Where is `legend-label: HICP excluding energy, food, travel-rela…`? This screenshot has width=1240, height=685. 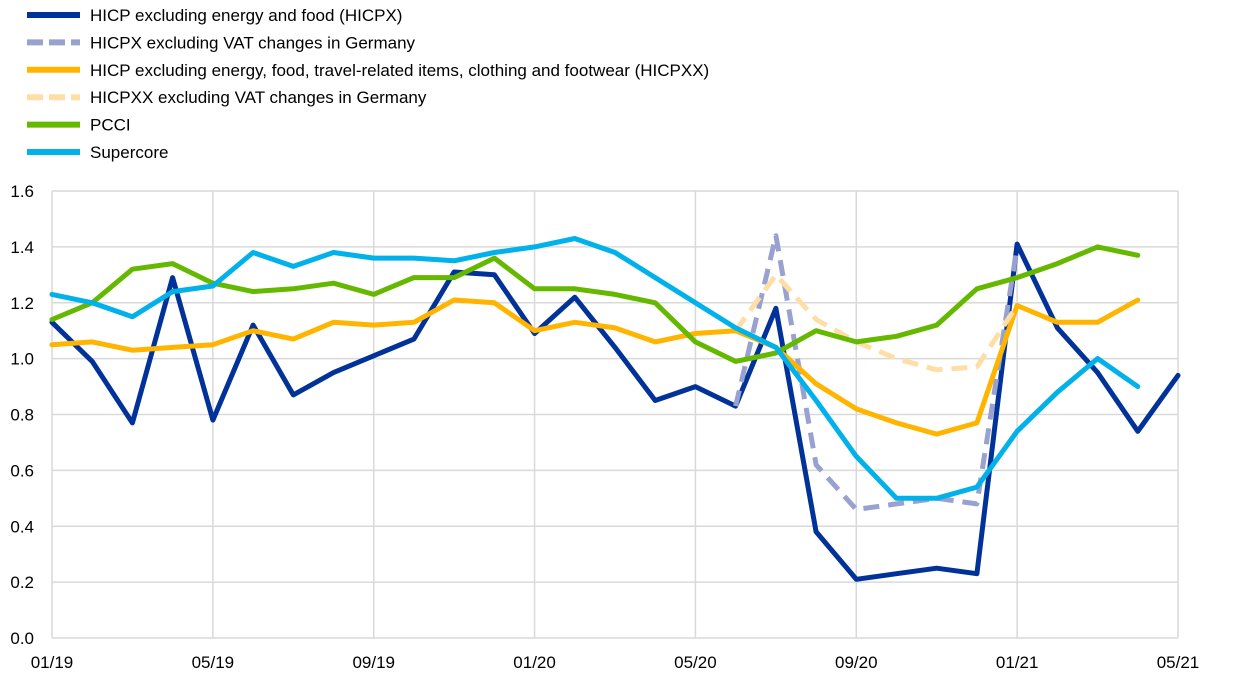 legend-label: HICP excluding energy, food, travel-rela… is located at coordinates (399, 70).